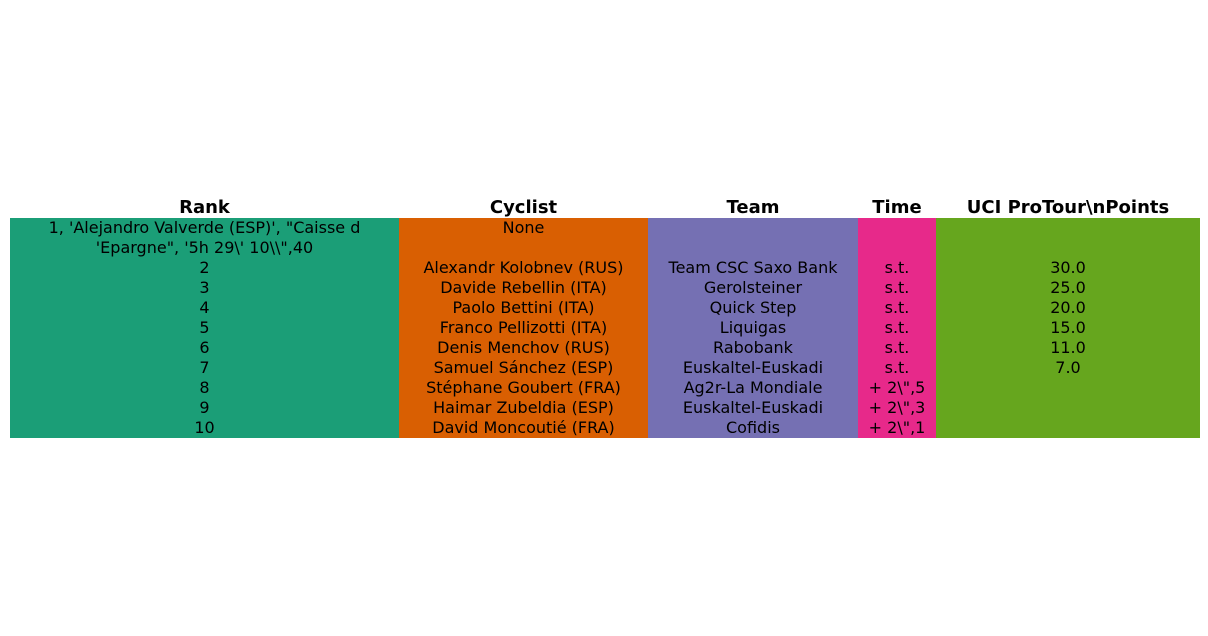 The image size is (1208, 636). I want to click on table-cell: 20.0, so click(1068, 307).